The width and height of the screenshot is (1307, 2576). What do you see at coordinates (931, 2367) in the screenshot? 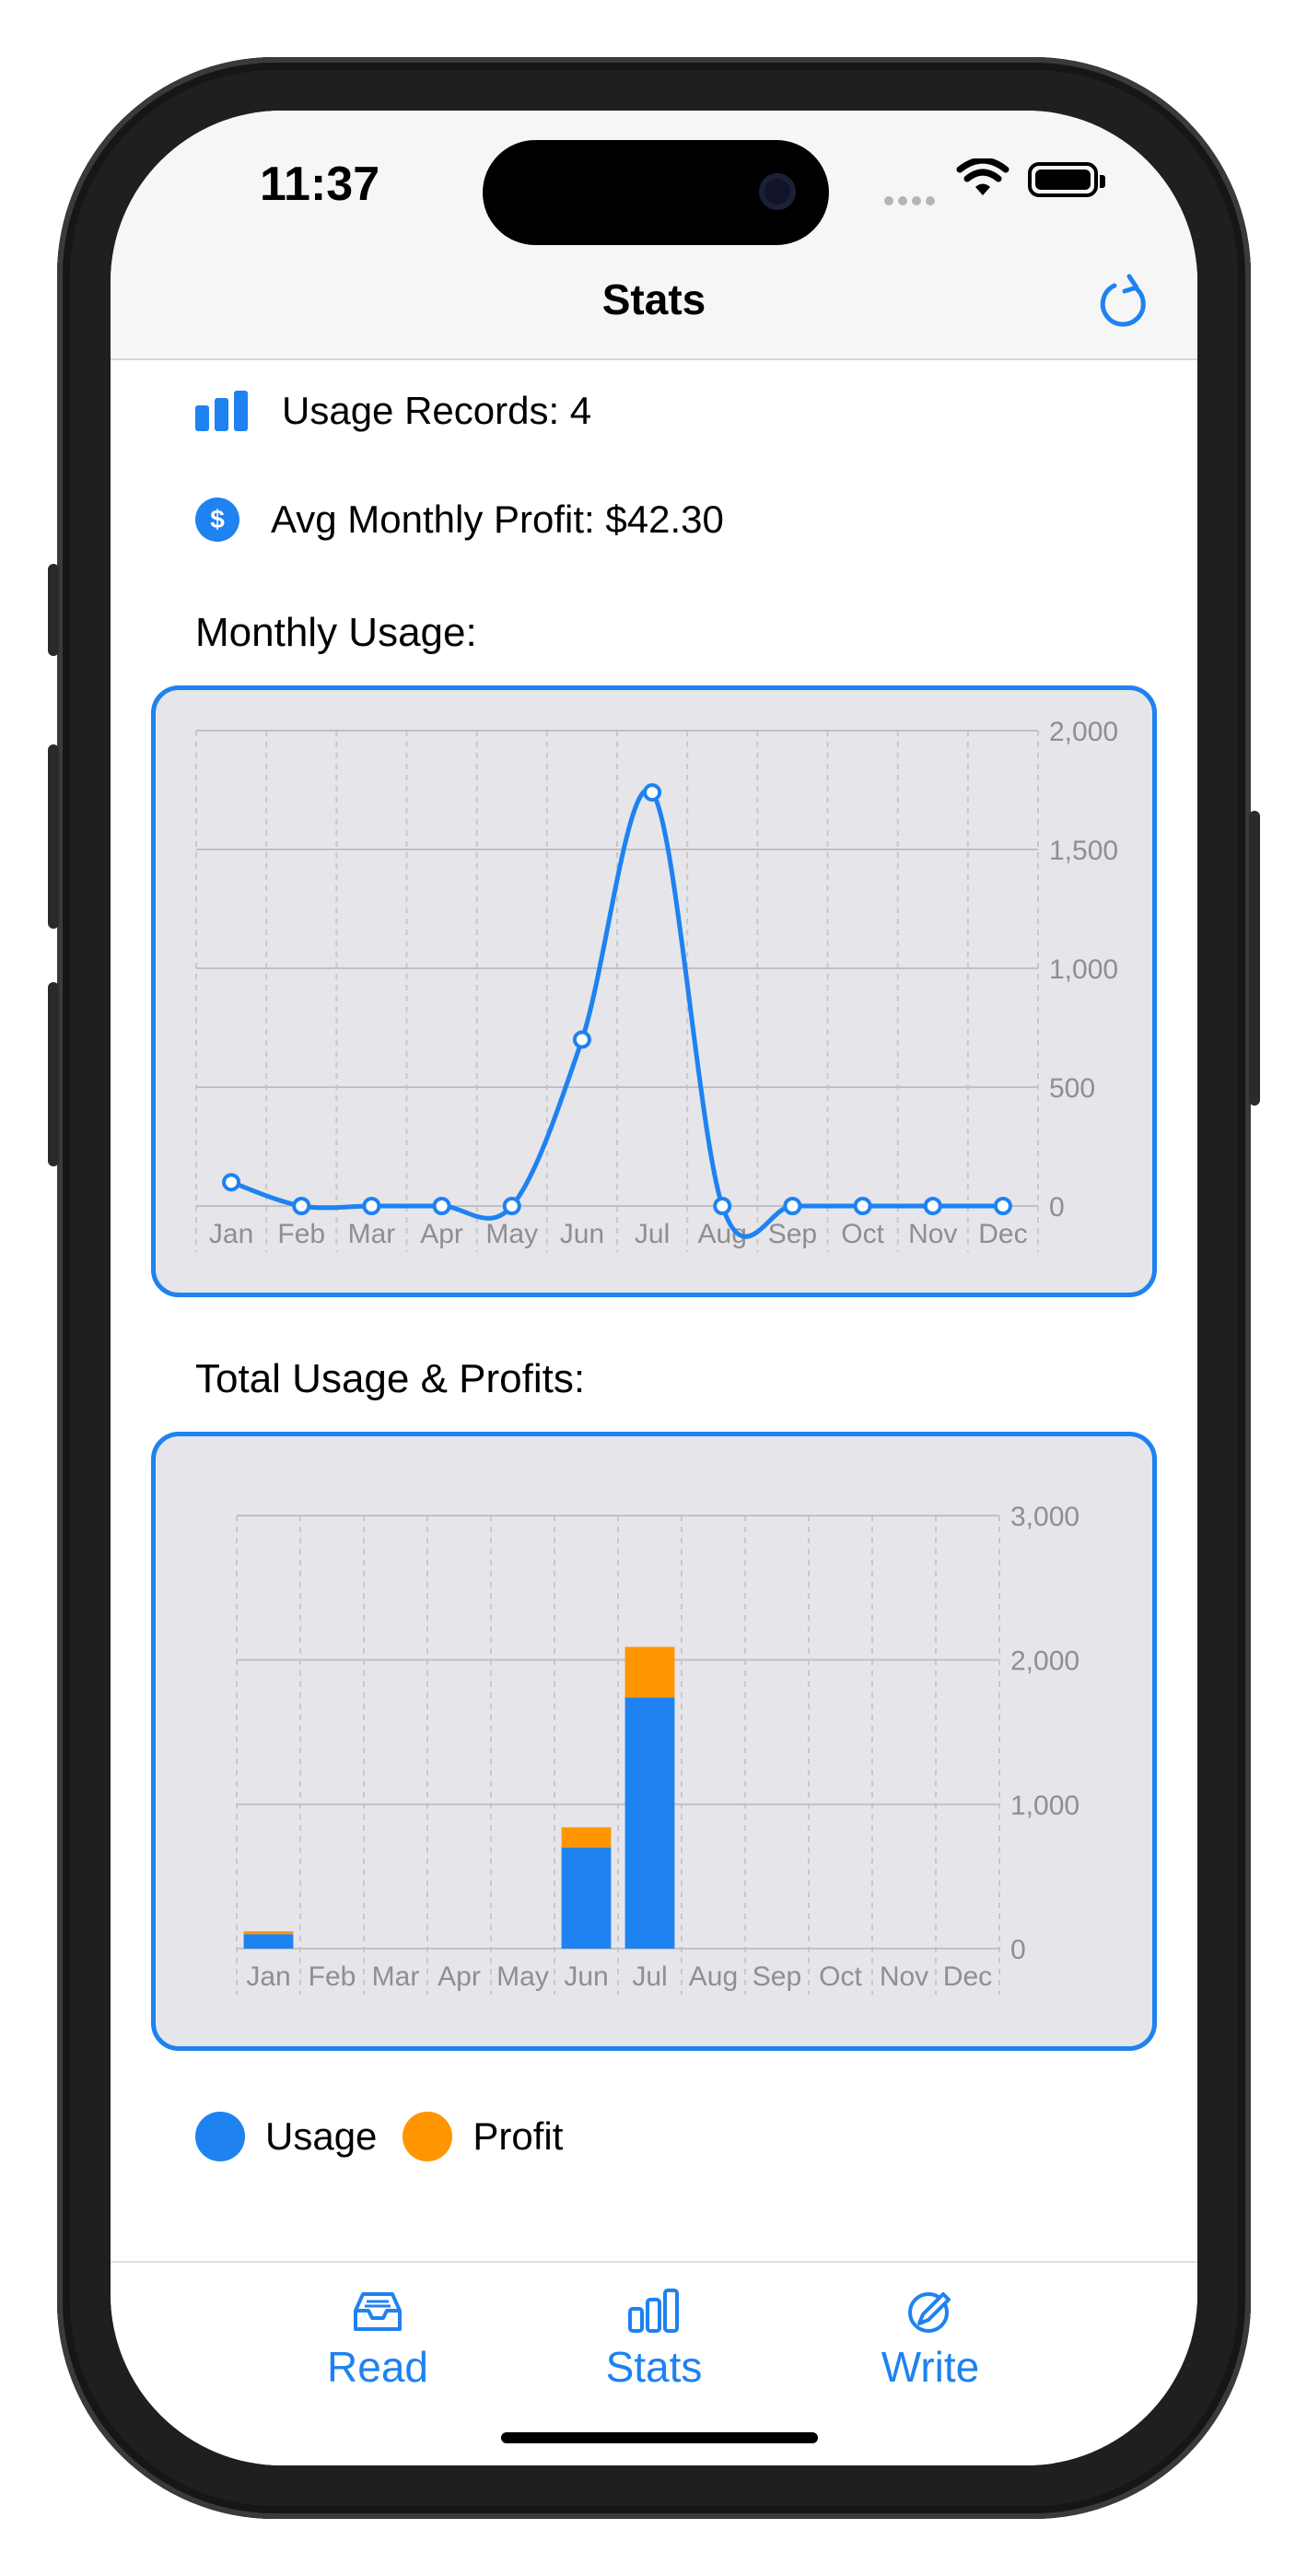
I see `tab-write-label: Write` at bounding box center [931, 2367].